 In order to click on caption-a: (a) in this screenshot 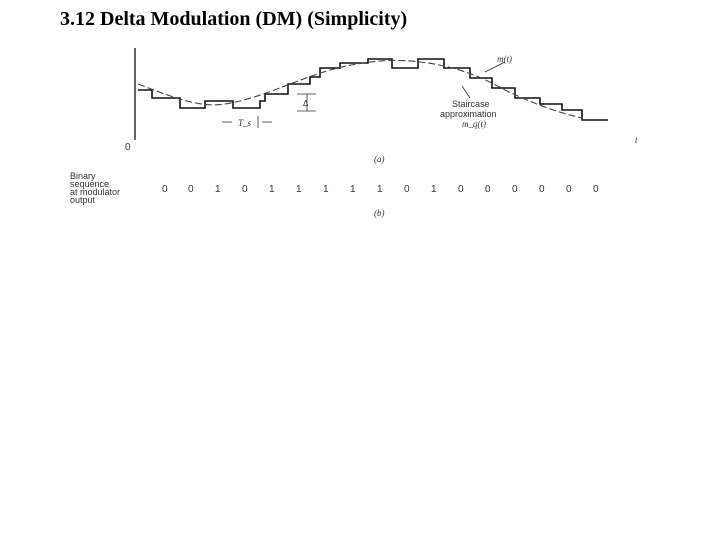, I will do `click(379, 159)`.